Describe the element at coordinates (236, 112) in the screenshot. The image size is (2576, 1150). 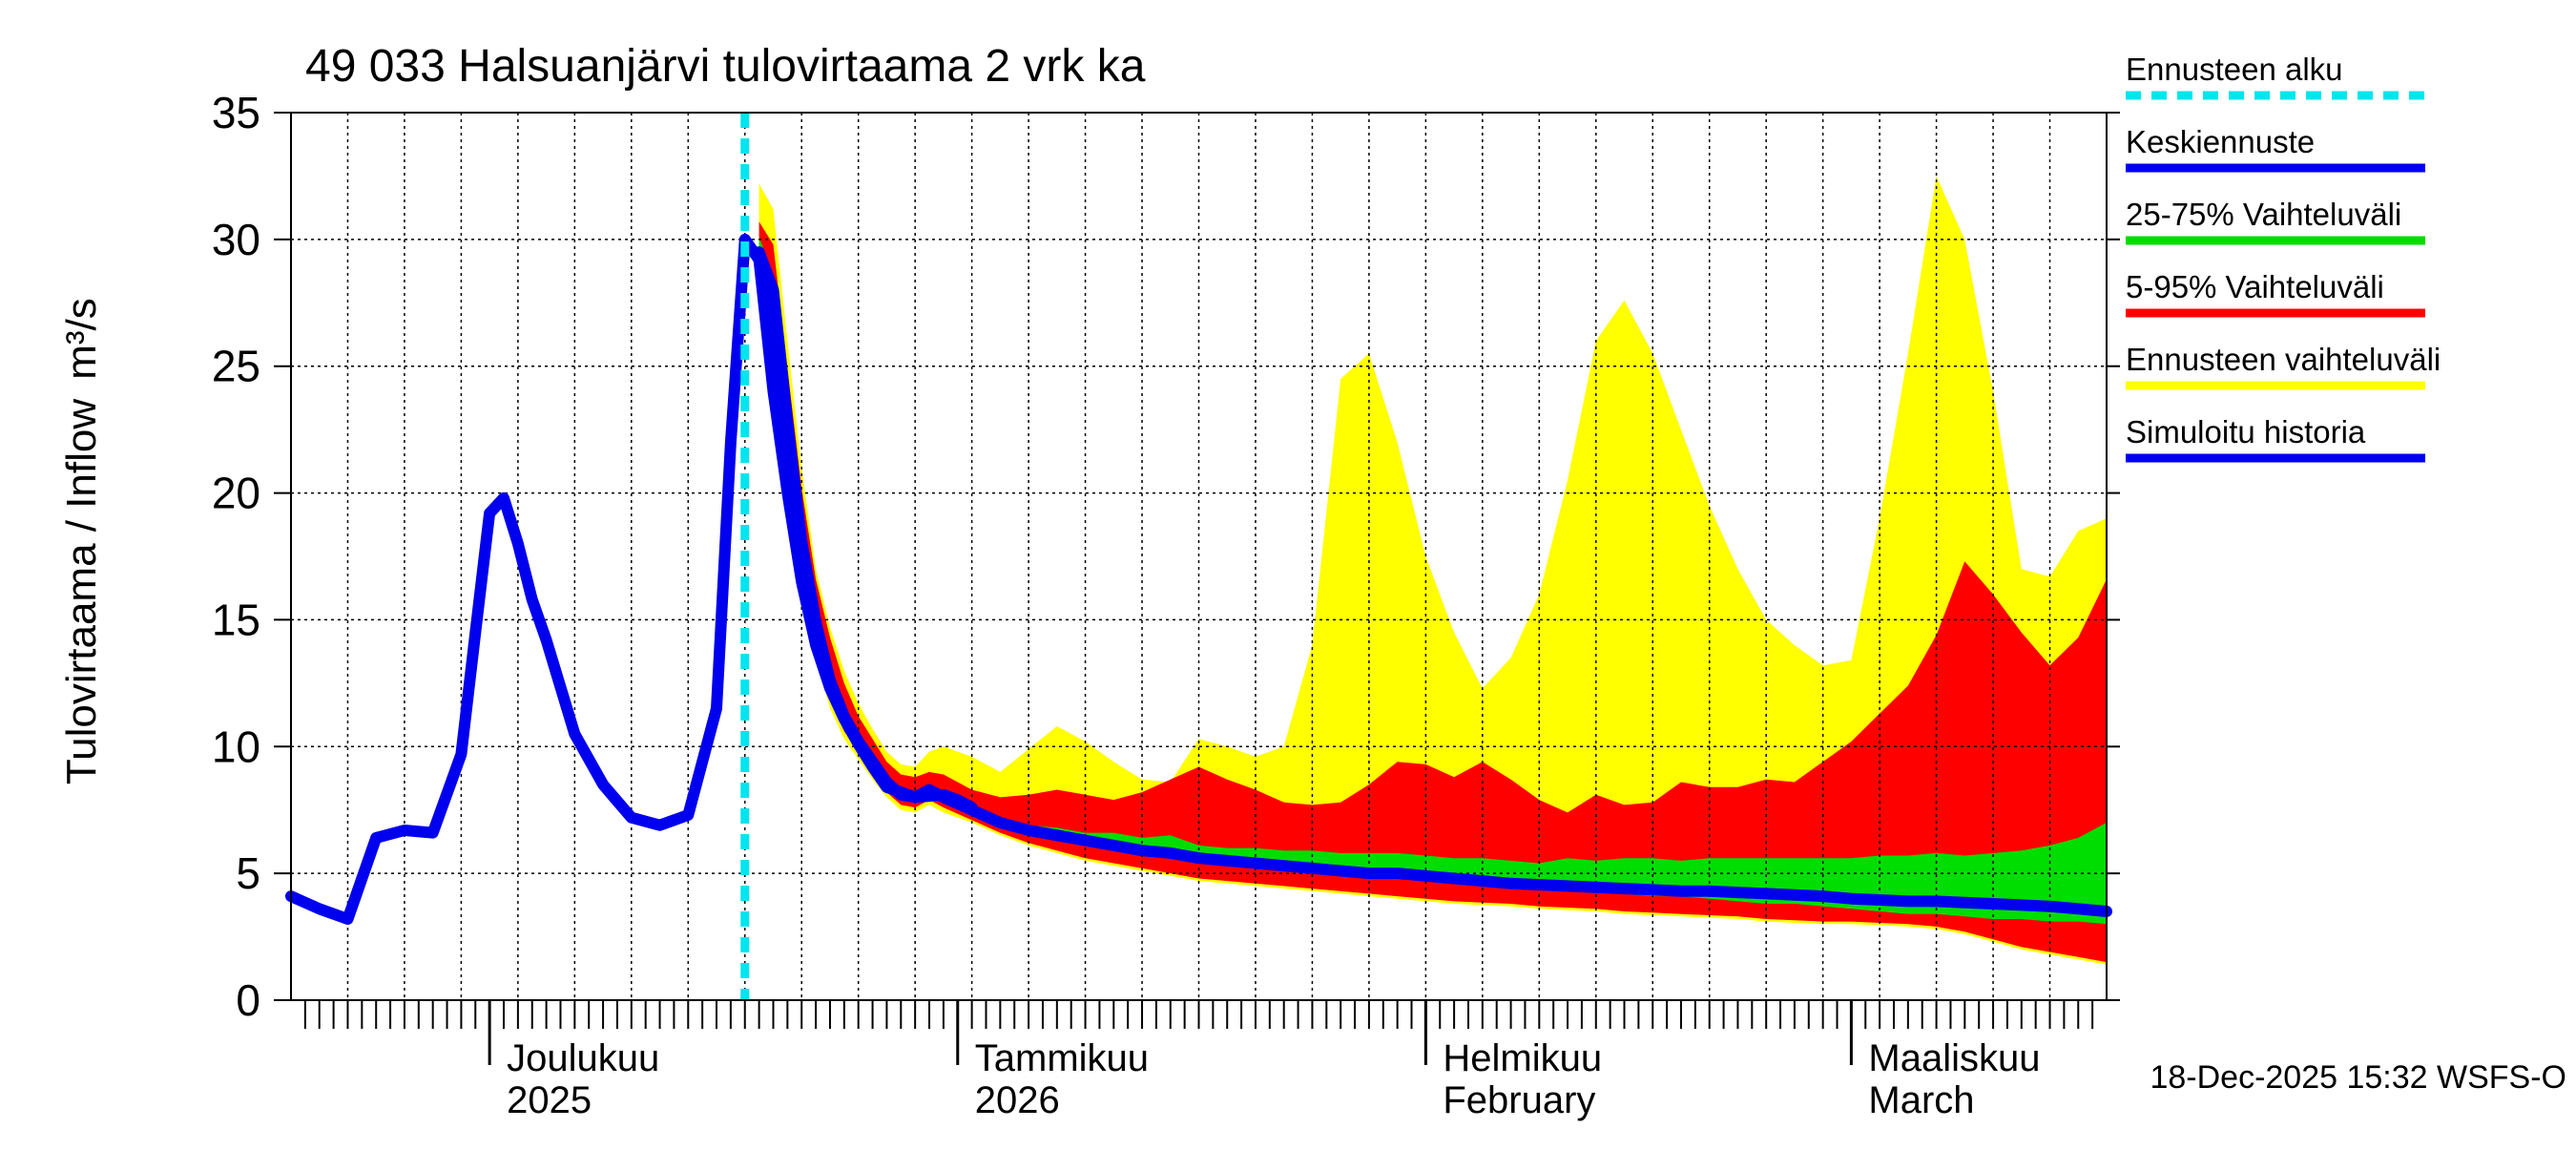
I see `y-tick-label: 35` at that location.